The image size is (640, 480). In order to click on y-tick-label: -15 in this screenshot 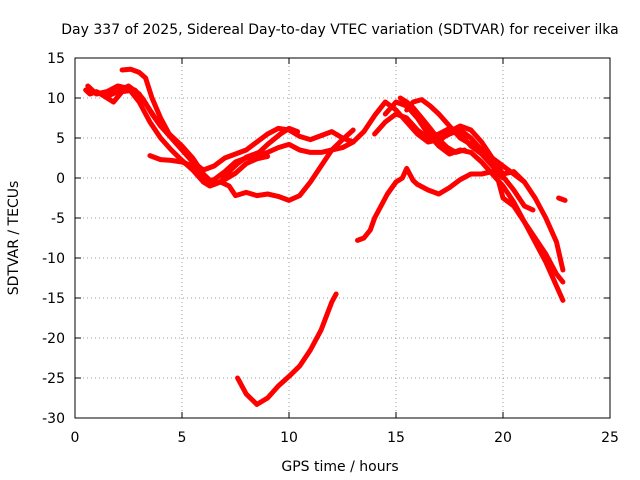, I will do `click(53, 299)`.